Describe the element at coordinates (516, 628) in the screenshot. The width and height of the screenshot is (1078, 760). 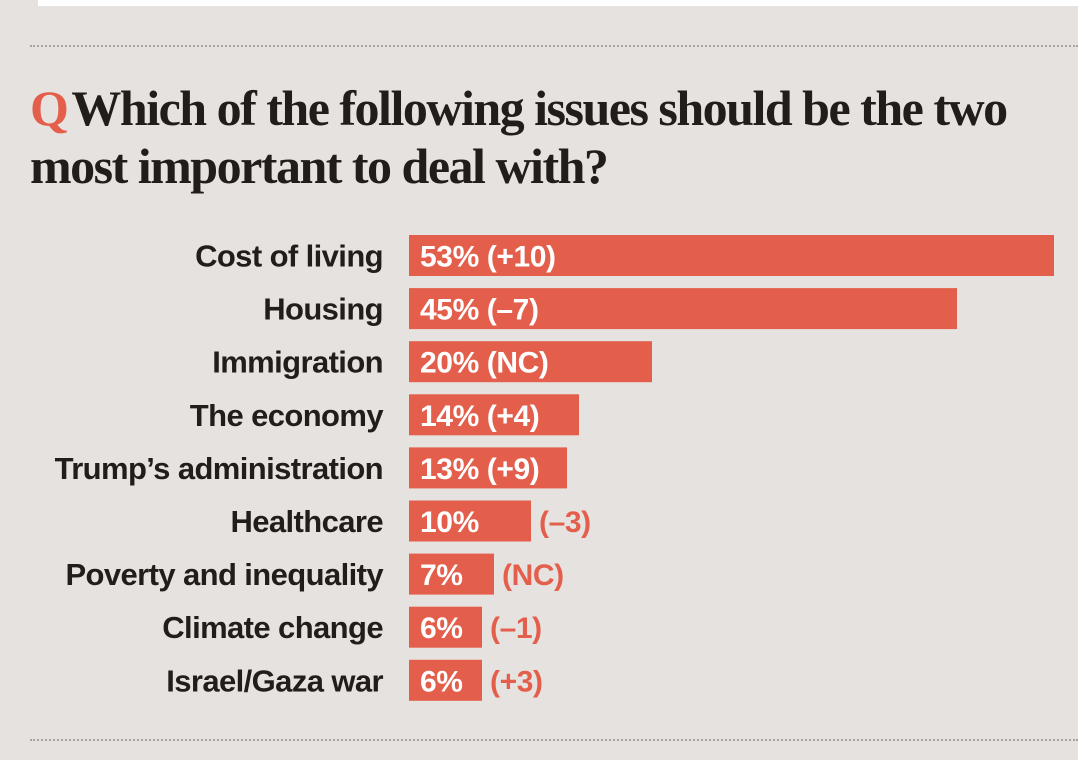
I see `bar-change-label: (–1)` at that location.